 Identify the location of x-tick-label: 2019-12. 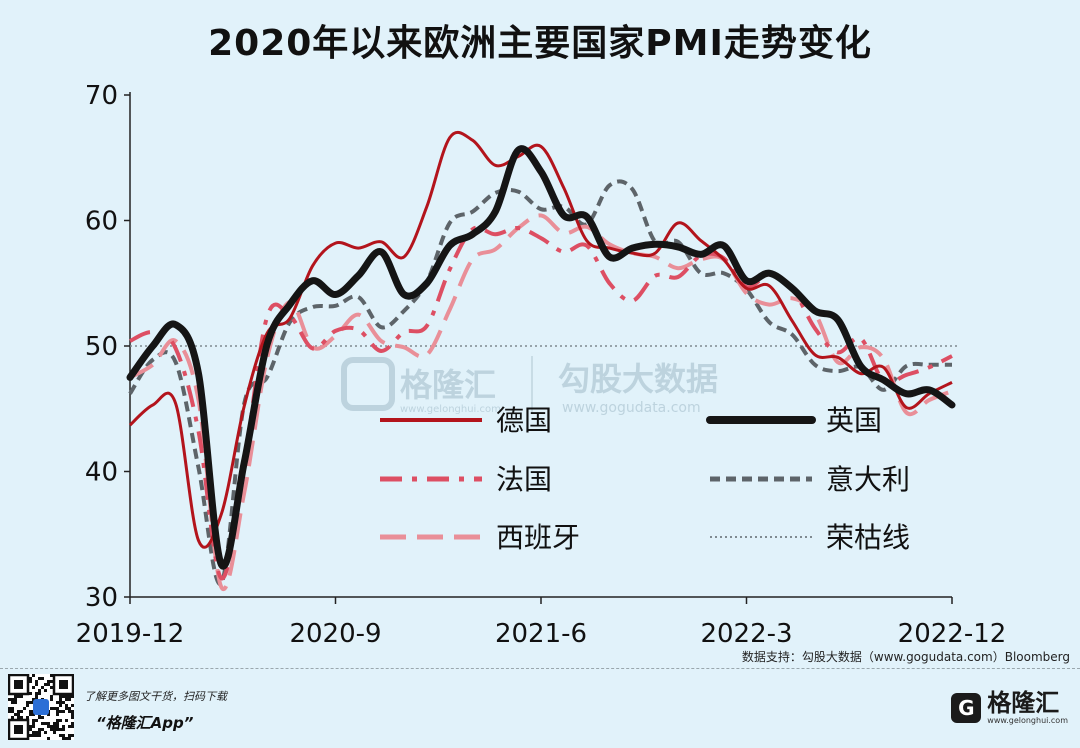
(130, 634).